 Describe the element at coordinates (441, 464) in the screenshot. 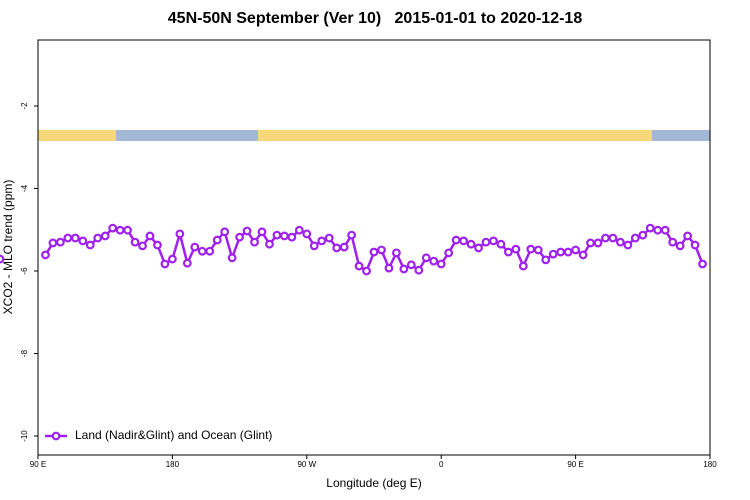

I see `x-tick-label: 0` at that location.